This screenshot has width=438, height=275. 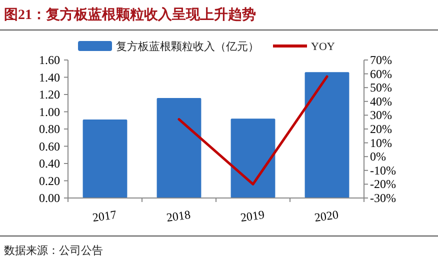 What do you see at coordinates (323, 47) in the screenshot?
I see `legend-label: YOY` at bounding box center [323, 47].